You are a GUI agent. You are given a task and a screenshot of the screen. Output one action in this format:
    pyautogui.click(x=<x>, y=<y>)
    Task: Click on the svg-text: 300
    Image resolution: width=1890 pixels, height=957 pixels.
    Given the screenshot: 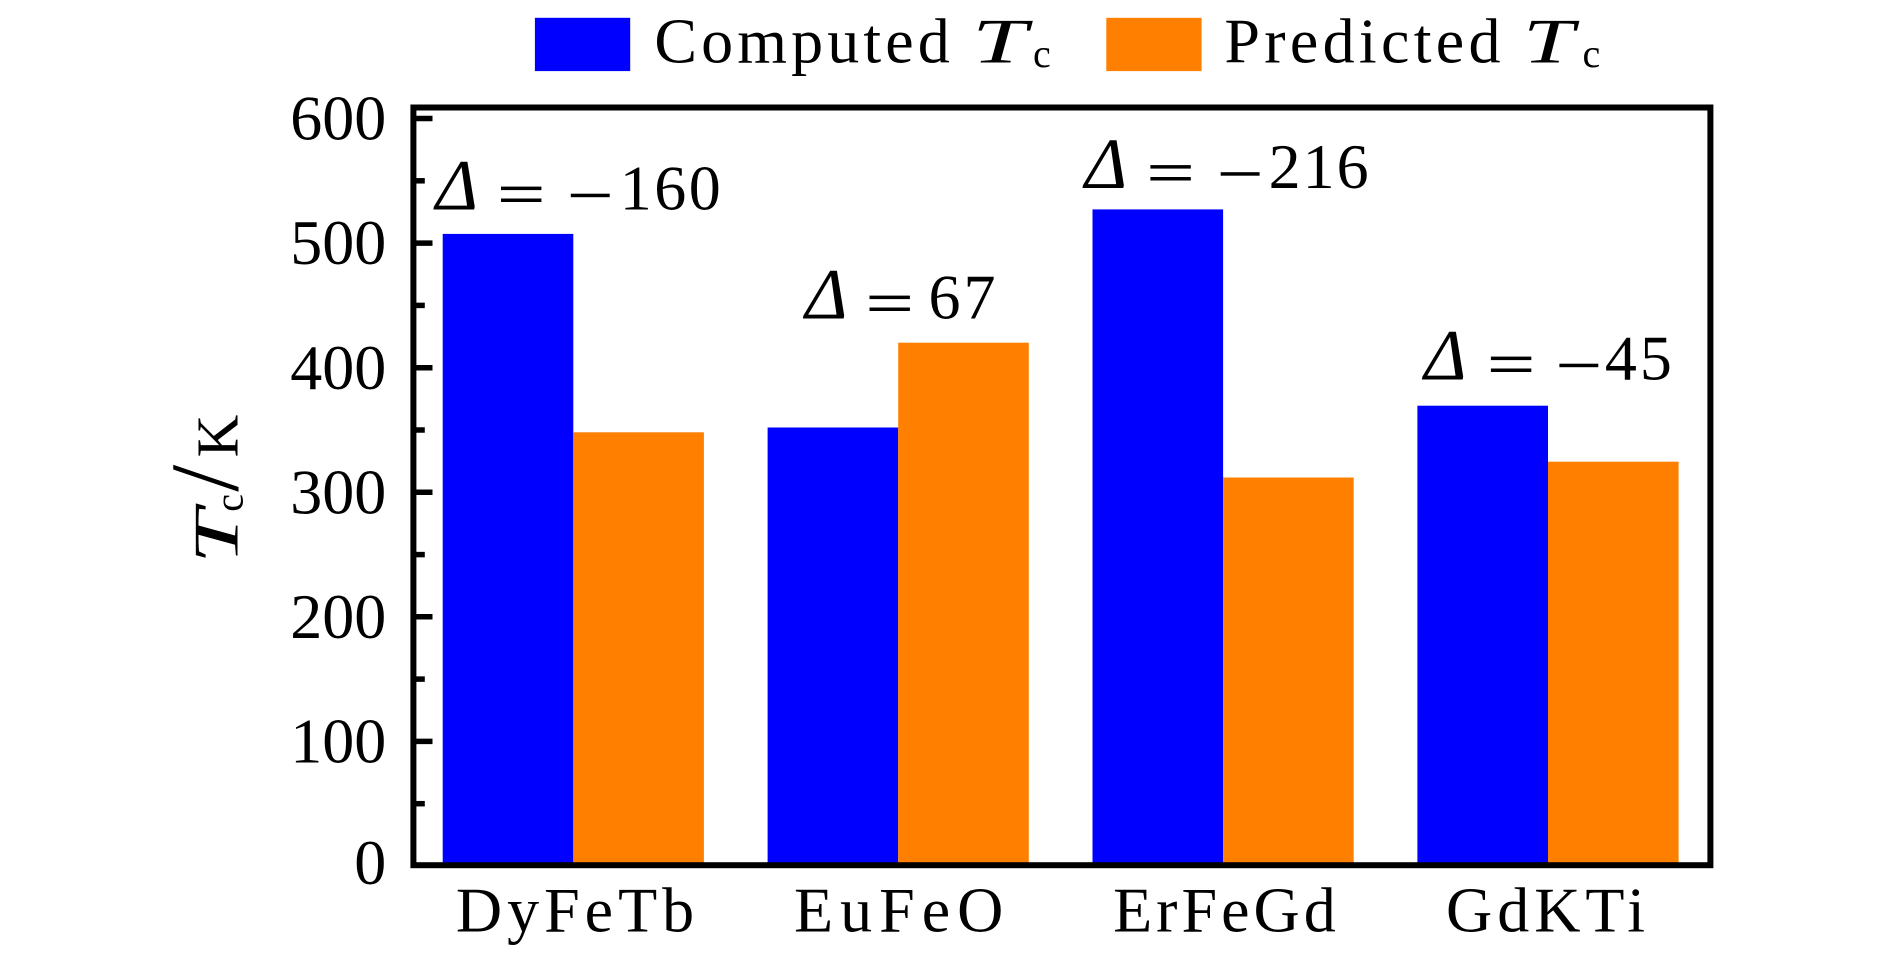 What is the action you would take?
    pyautogui.click(x=338, y=491)
    